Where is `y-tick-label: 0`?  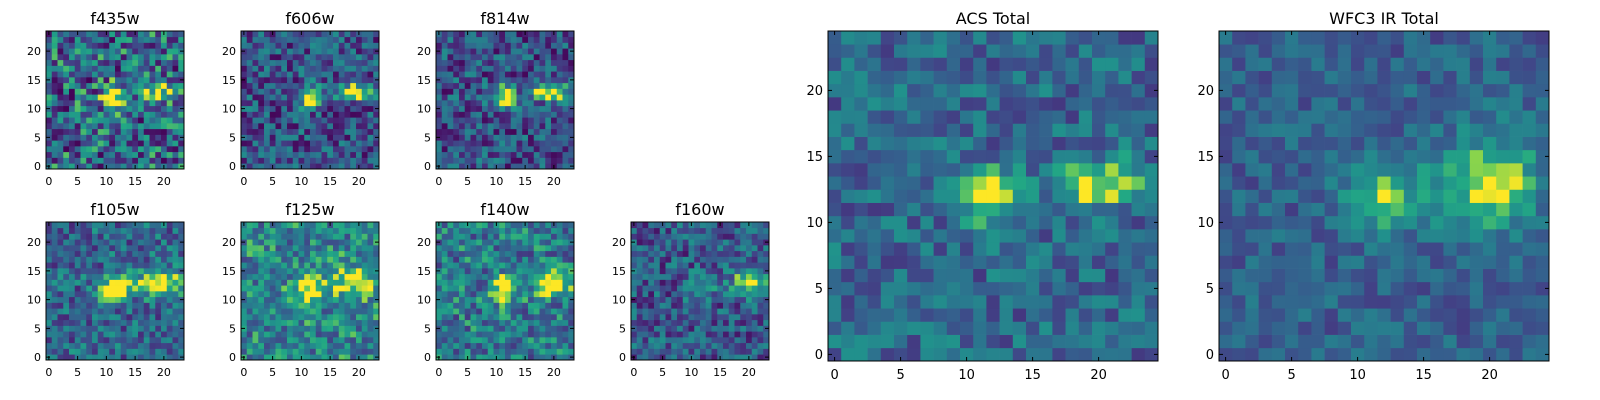 y-tick-label: 0 is located at coordinates (819, 355).